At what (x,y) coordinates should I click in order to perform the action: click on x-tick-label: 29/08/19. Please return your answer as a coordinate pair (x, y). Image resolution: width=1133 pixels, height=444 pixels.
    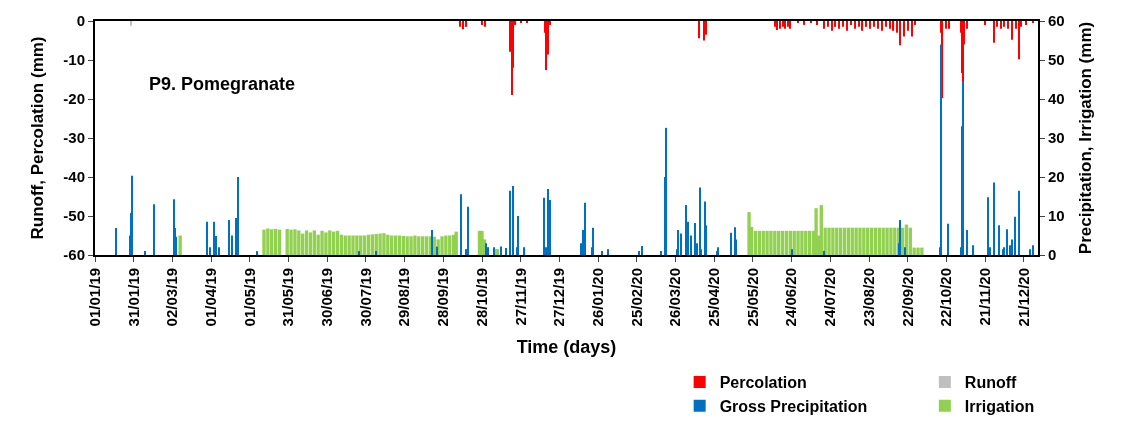
    Looking at the image, I should click on (404, 297).